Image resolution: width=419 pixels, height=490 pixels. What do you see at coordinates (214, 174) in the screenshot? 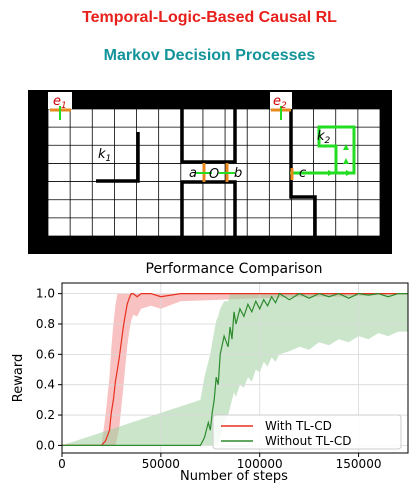
I see `label-o: O` at bounding box center [214, 174].